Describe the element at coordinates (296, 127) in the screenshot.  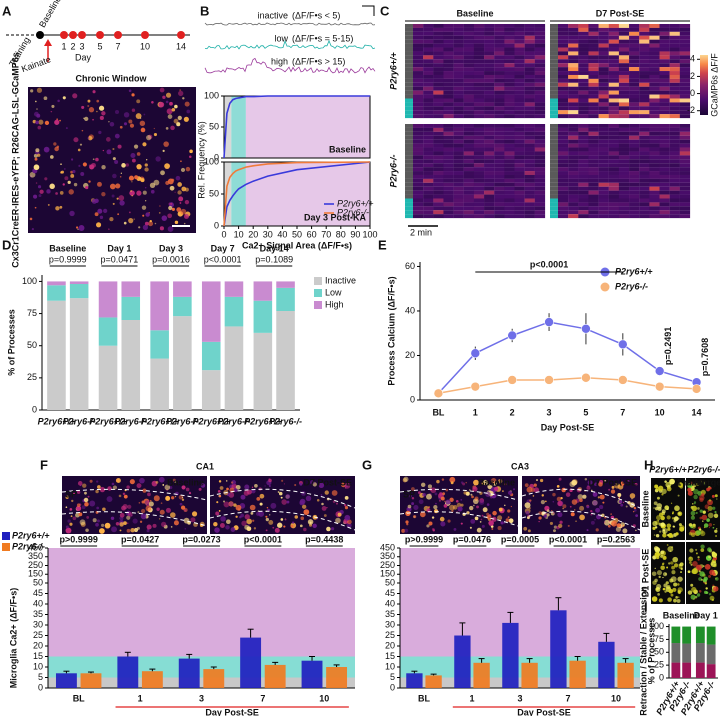
I see `series-line` at that location.